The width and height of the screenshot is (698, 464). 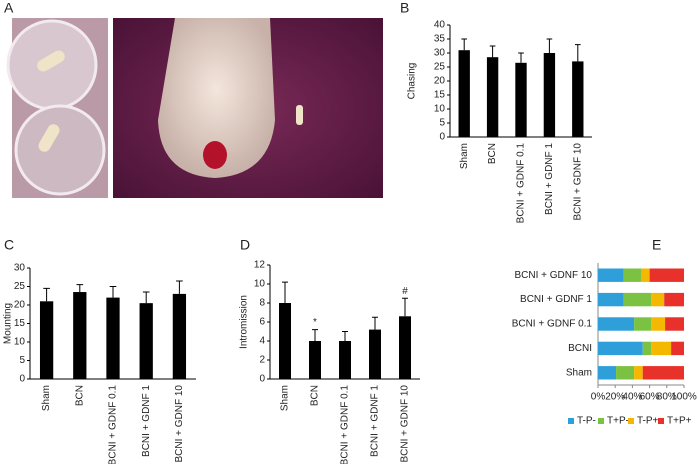 What do you see at coordinates (440, 25) in the screenshot?
I see `y-tick-label: 40` at bounding box center [440, 25].